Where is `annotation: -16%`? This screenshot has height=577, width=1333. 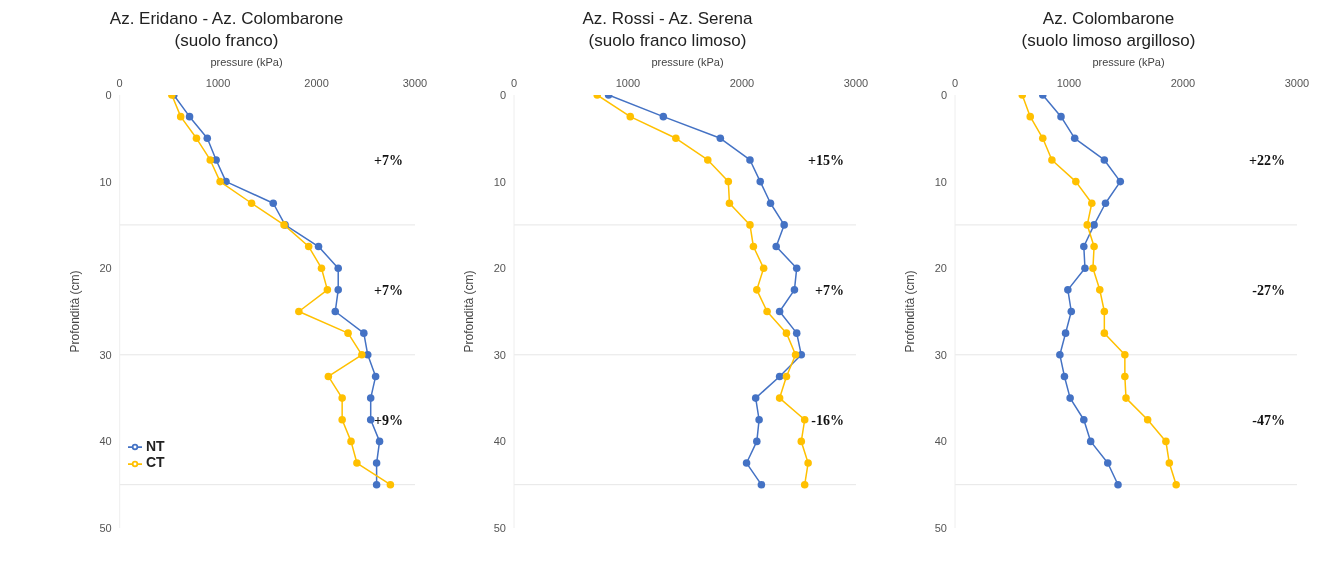 annotation: -16% is located at coordinates (827, 420).